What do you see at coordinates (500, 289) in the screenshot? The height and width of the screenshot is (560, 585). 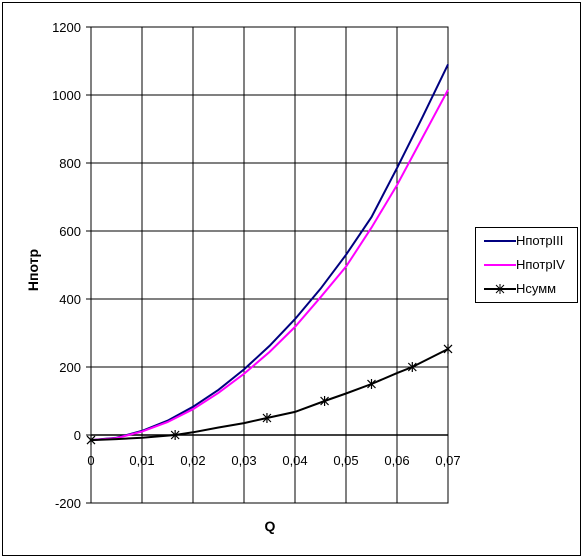 I see `legend-swatch-hsumm` at bounding box center [500, 289].